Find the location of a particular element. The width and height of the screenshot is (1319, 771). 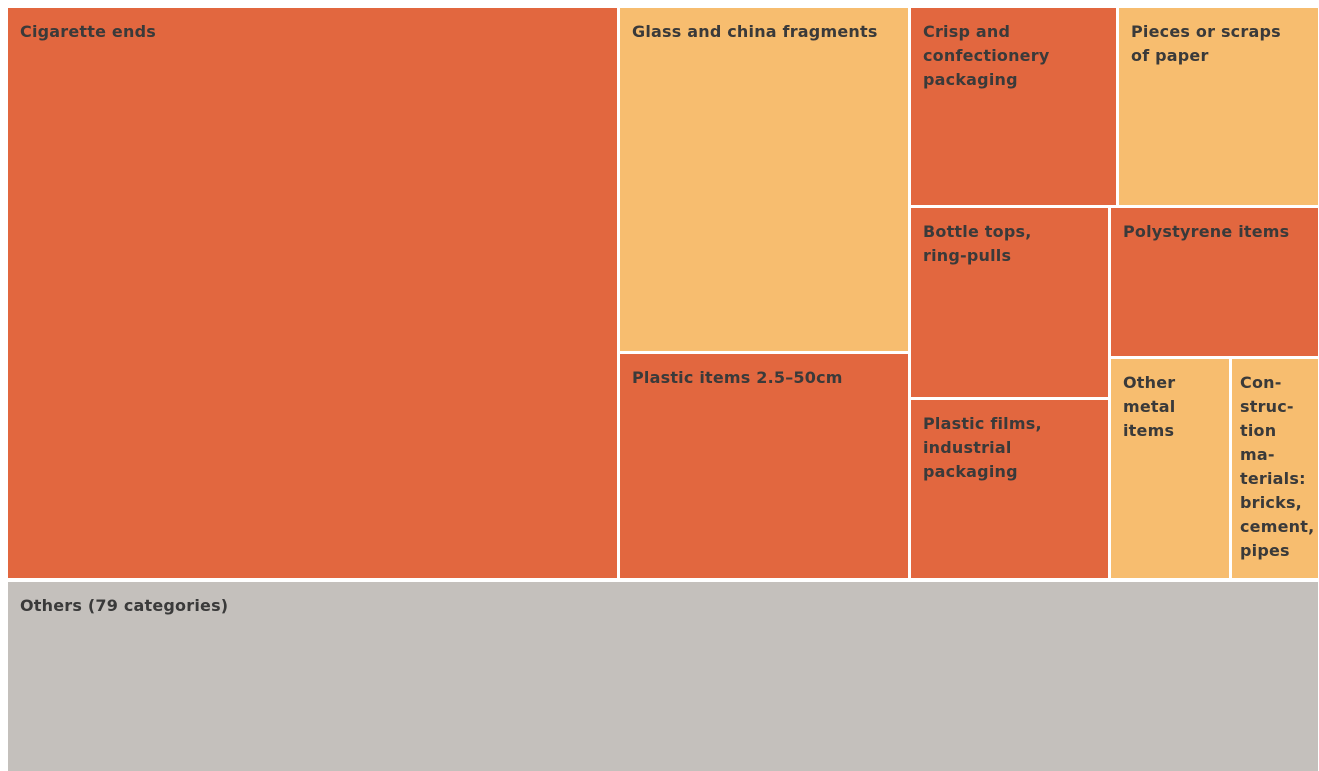

treemap-tile-label: Pieces or scraps of paper is located at coordinates (1206, 43).